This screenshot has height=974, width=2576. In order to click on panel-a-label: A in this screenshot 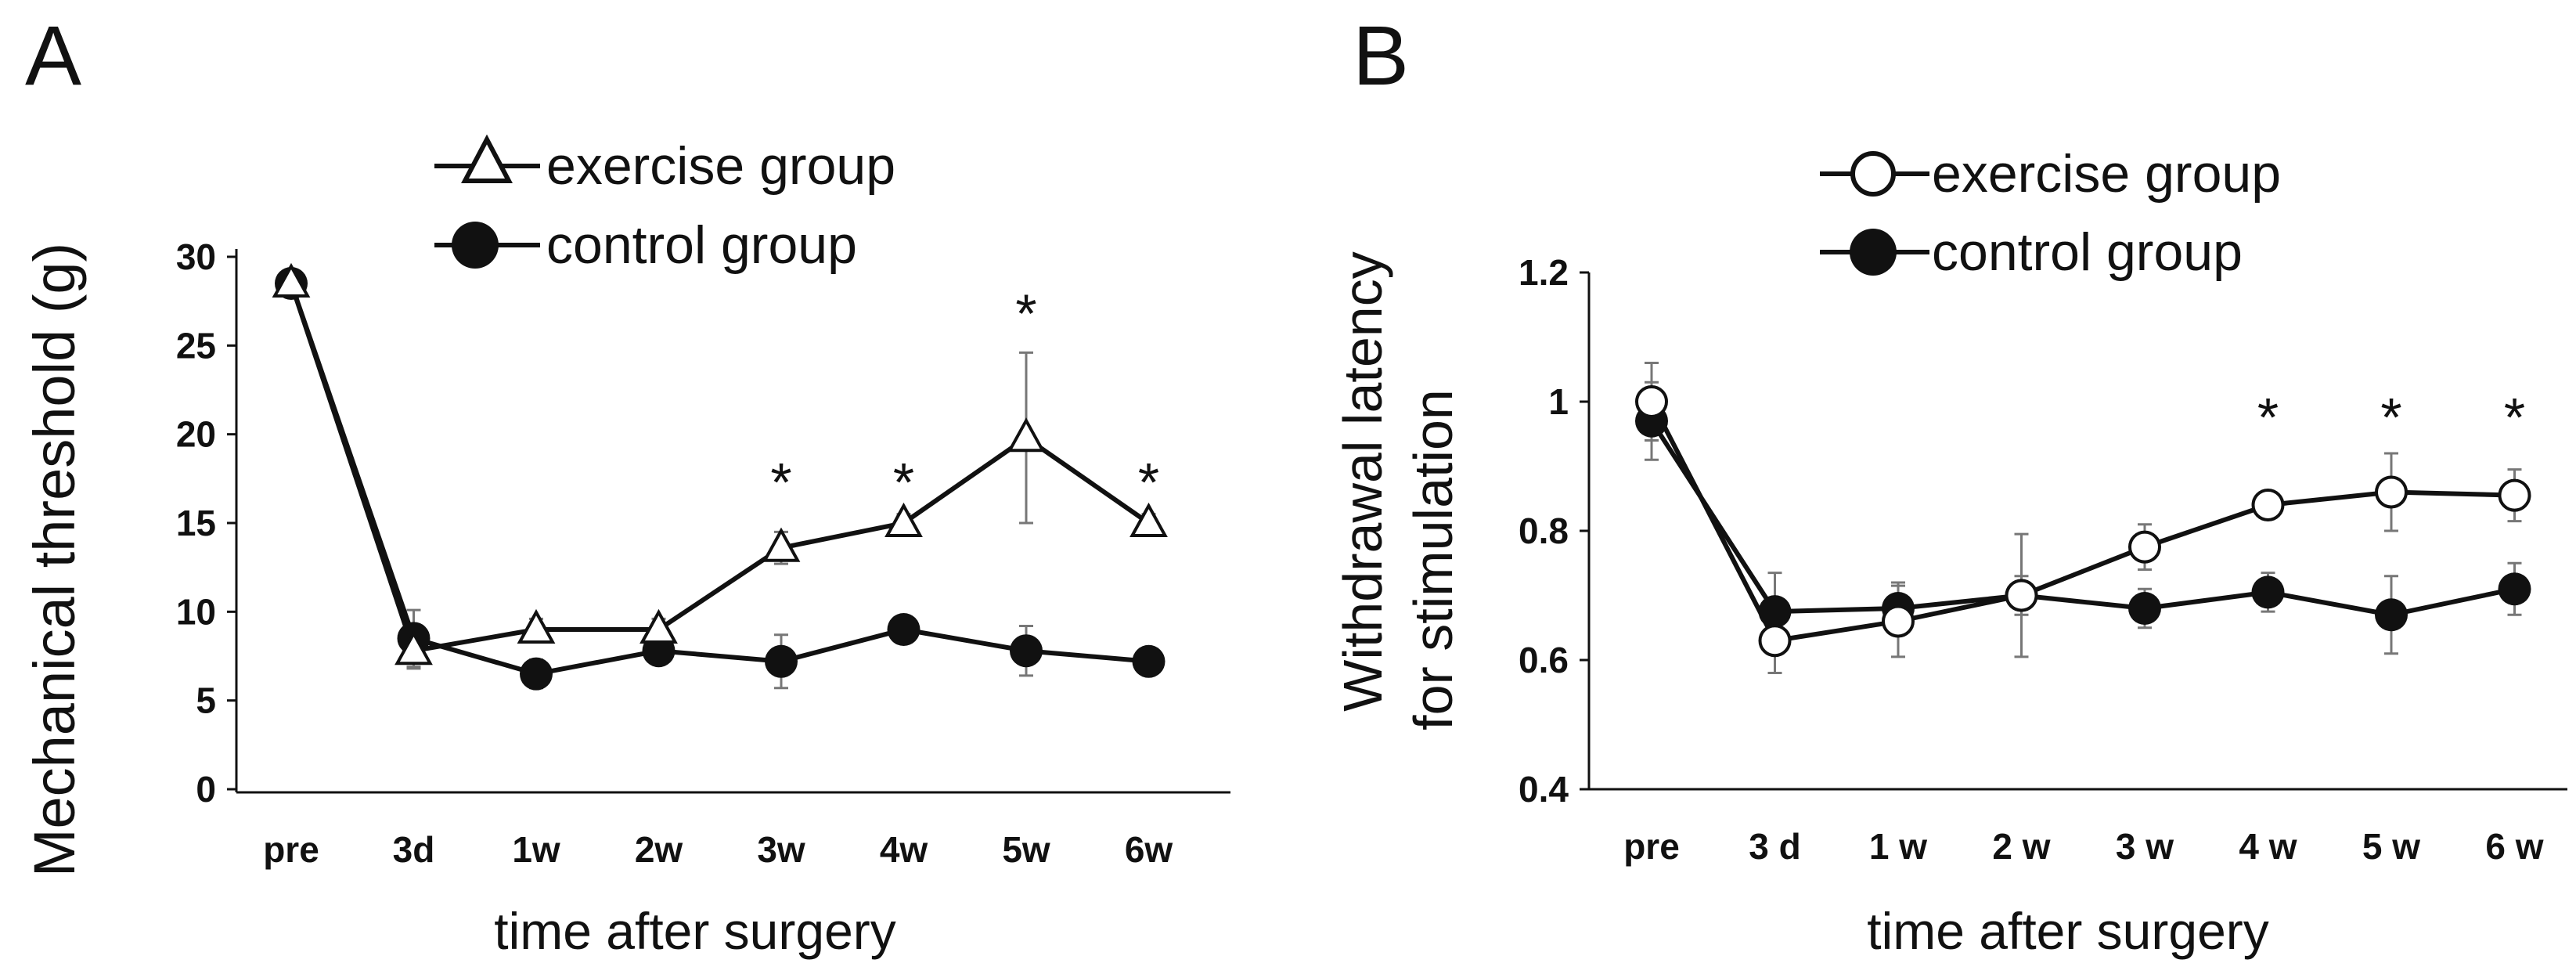, I will do `click(53, 55)`.